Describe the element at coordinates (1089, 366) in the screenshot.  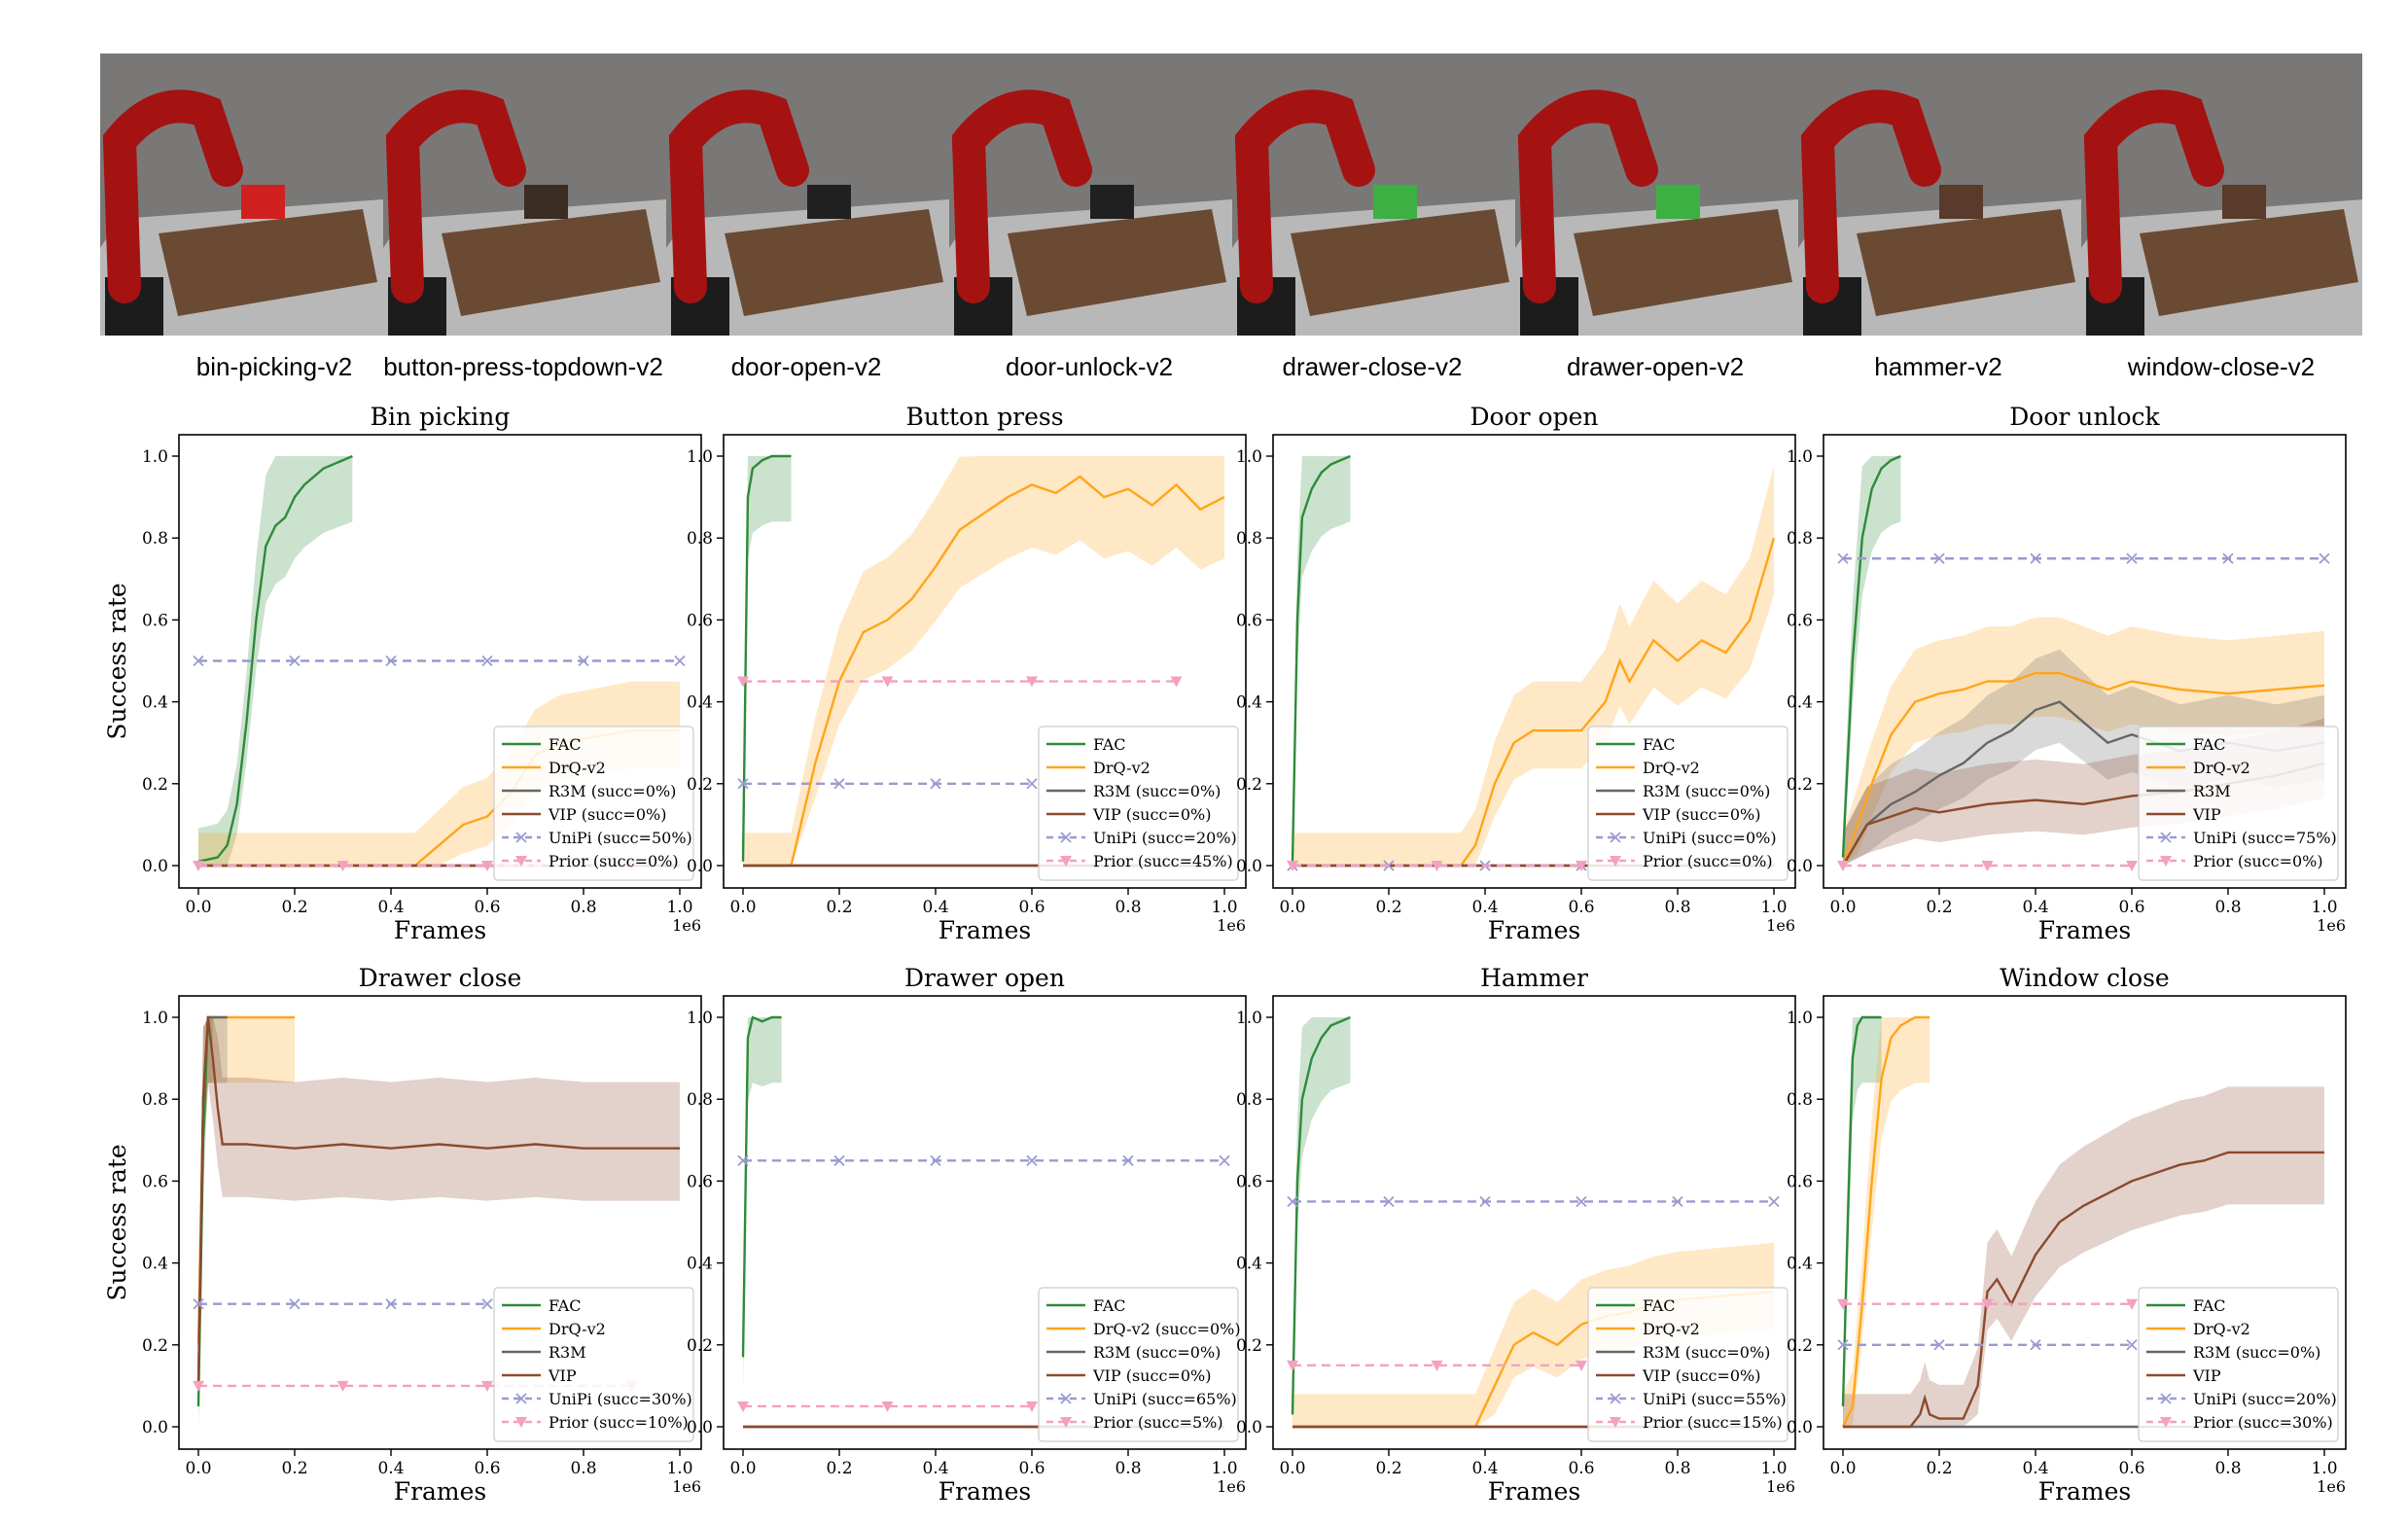
I see `env-label-door-unlock: door-unlock-v2` at that location.